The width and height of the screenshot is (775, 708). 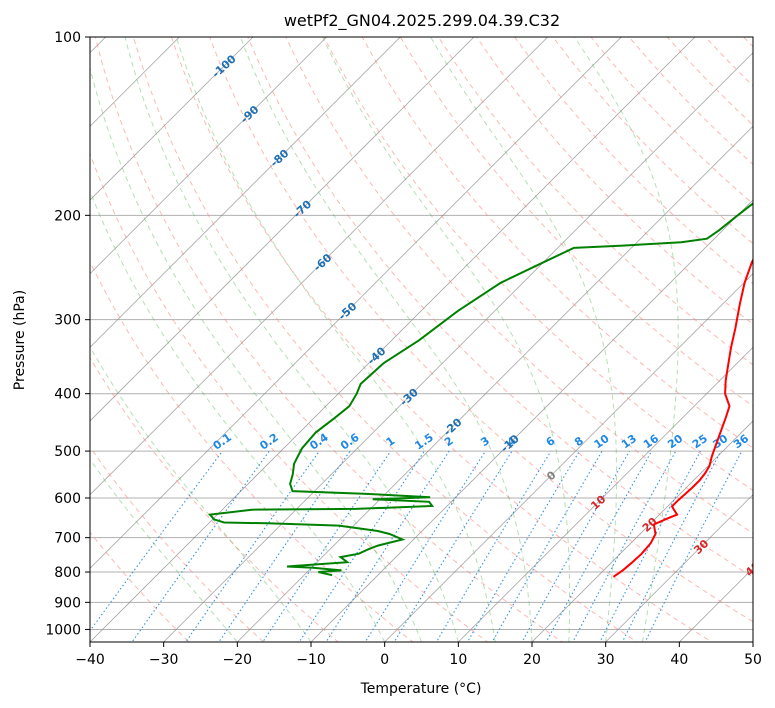 I want to click on x-tick-label: −20, so click(x=238, y=660).